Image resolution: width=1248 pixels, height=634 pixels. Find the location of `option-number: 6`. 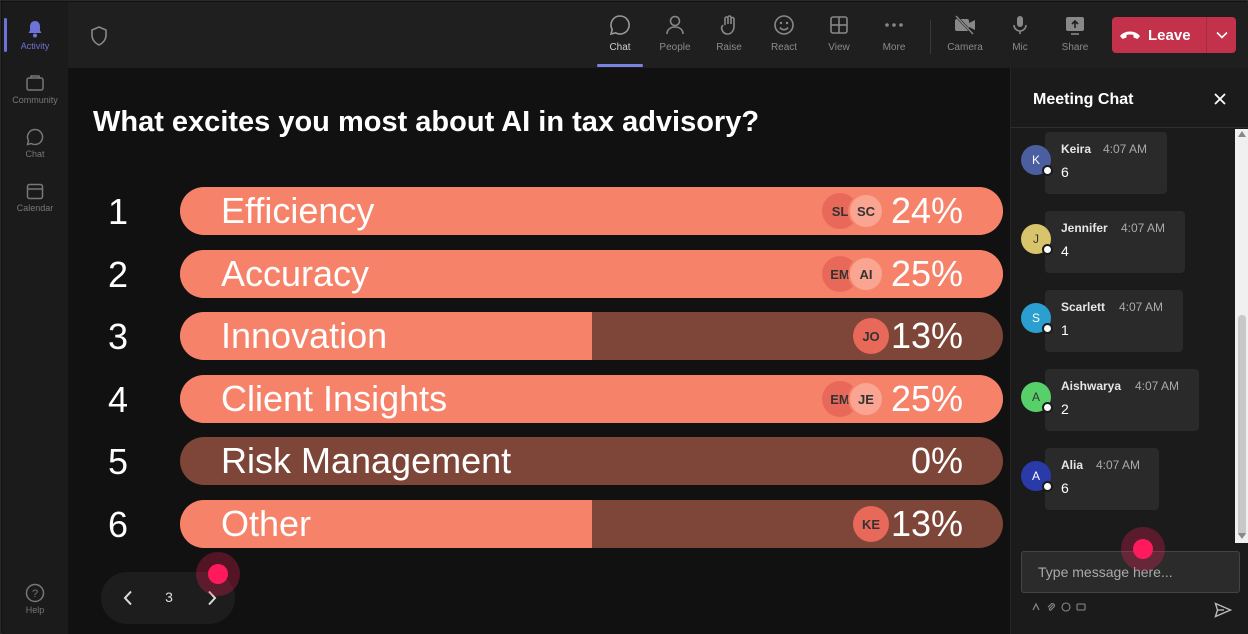

option-number: 6 is located at coordinates (118, 524).